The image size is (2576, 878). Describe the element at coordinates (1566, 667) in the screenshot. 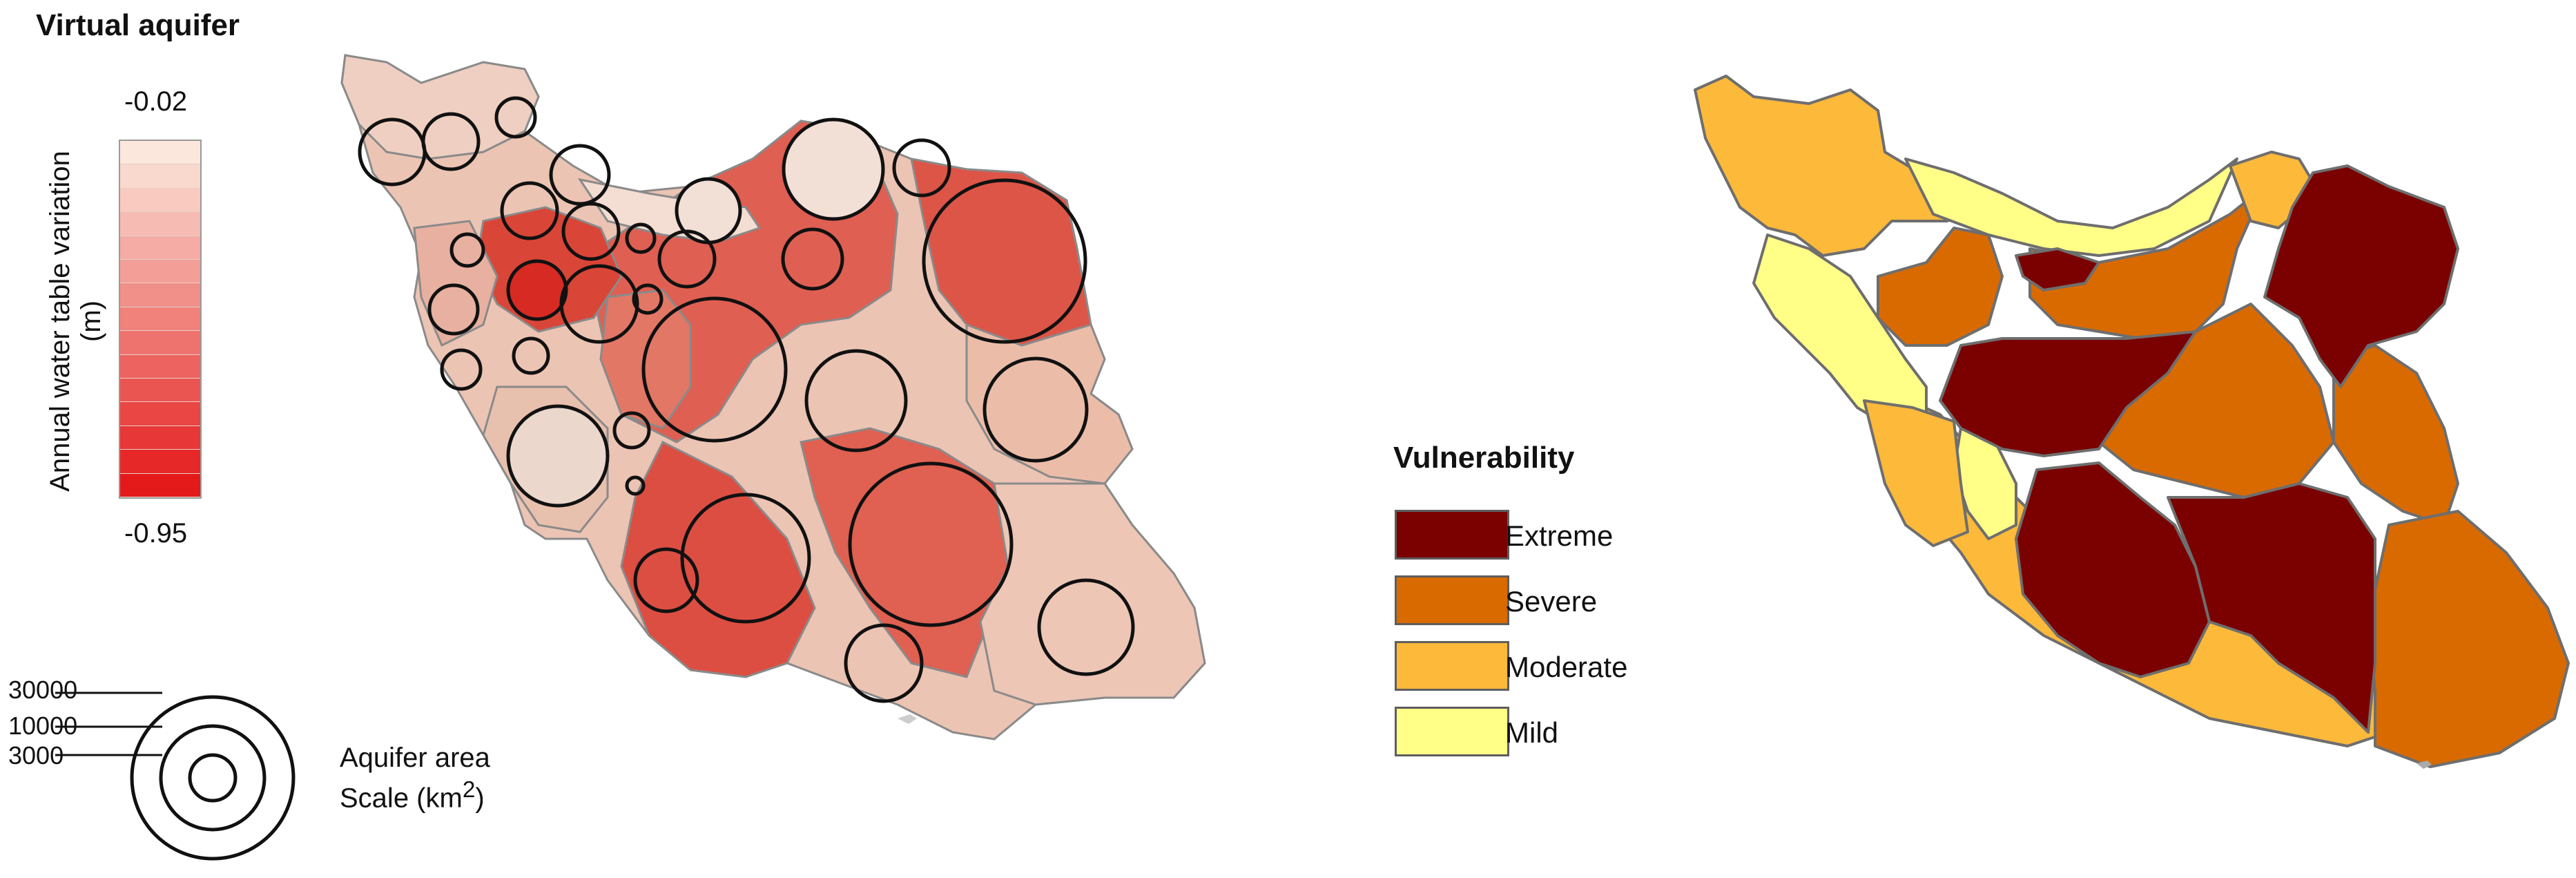

I see `legend-label-moderate: Moderate` at that location.